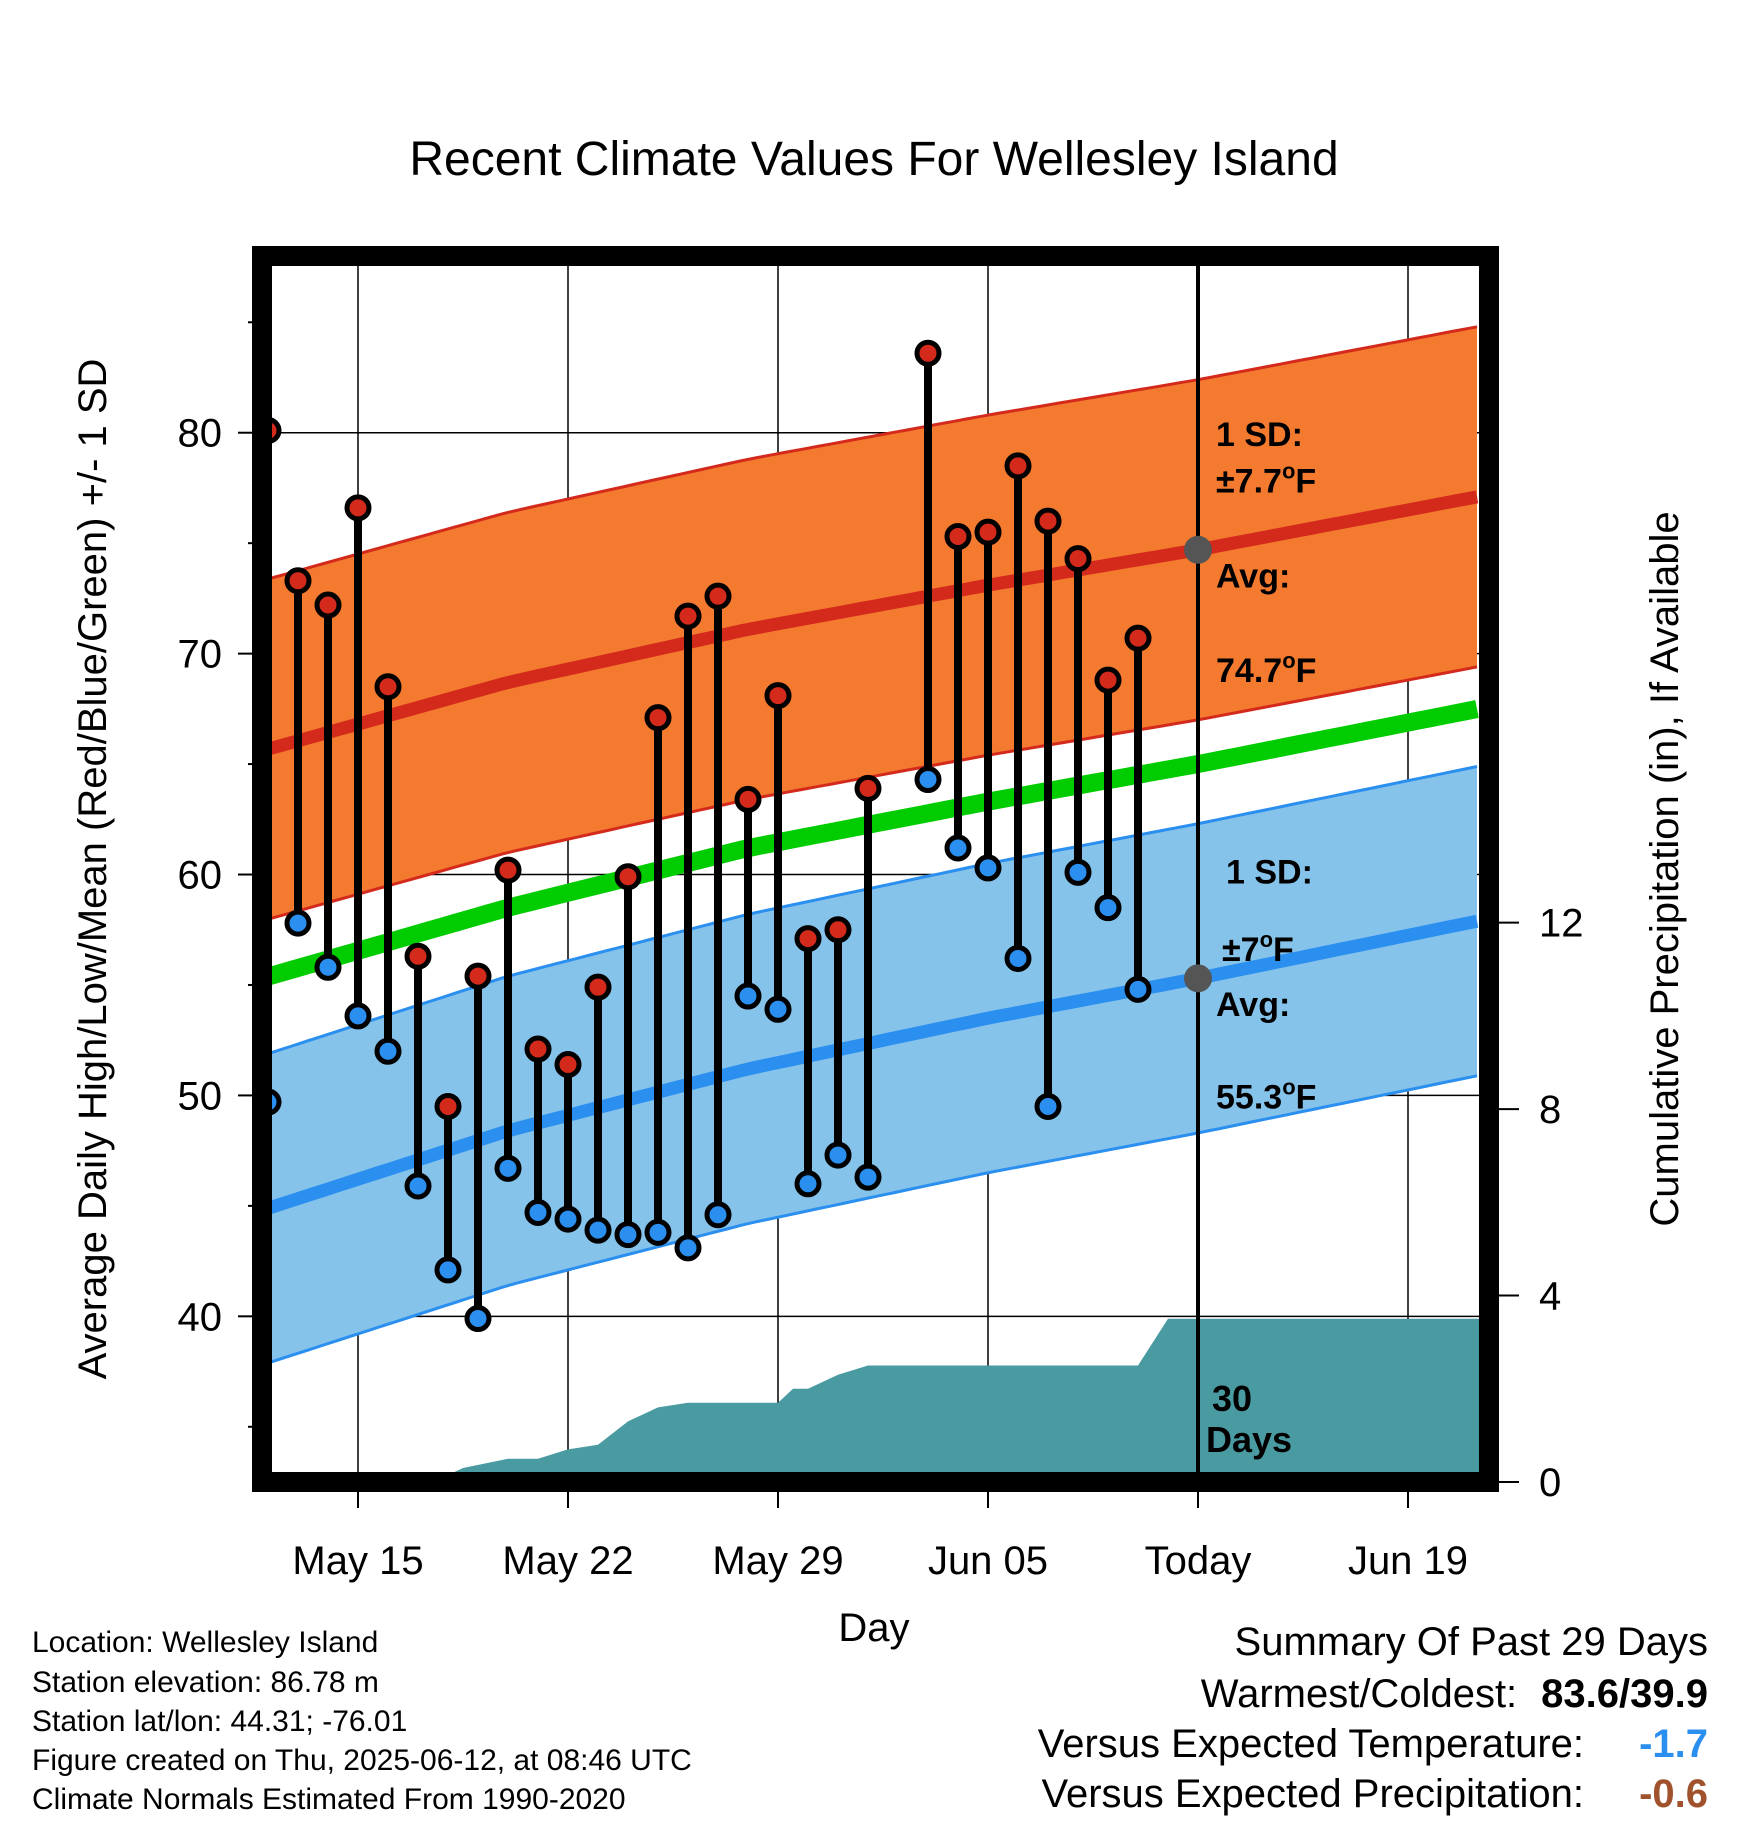 This screenshot has width=1748, height=1828. I want to click on y-tick-label: 60, so click(200, 876).